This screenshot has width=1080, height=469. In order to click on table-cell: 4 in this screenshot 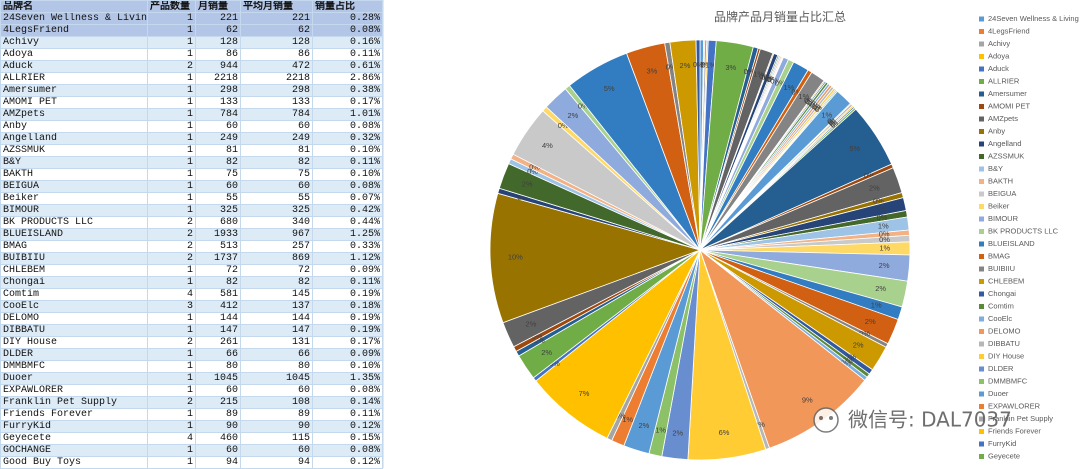, I will do `click(171, 294)`.